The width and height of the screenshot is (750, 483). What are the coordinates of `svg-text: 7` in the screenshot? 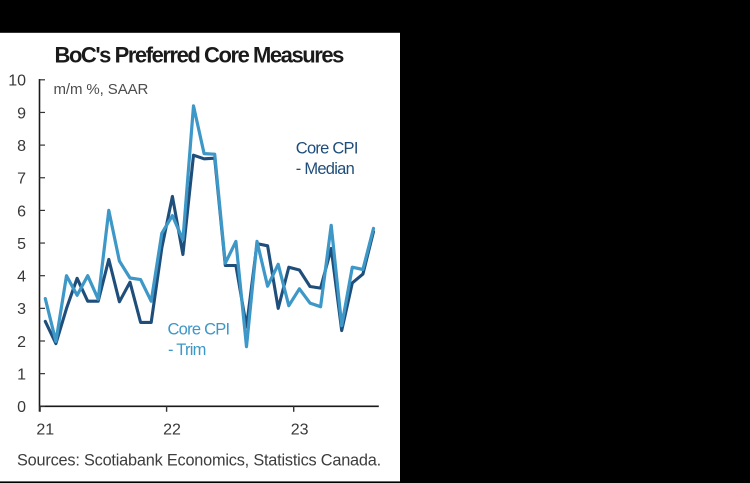 It's located at (21, 179).